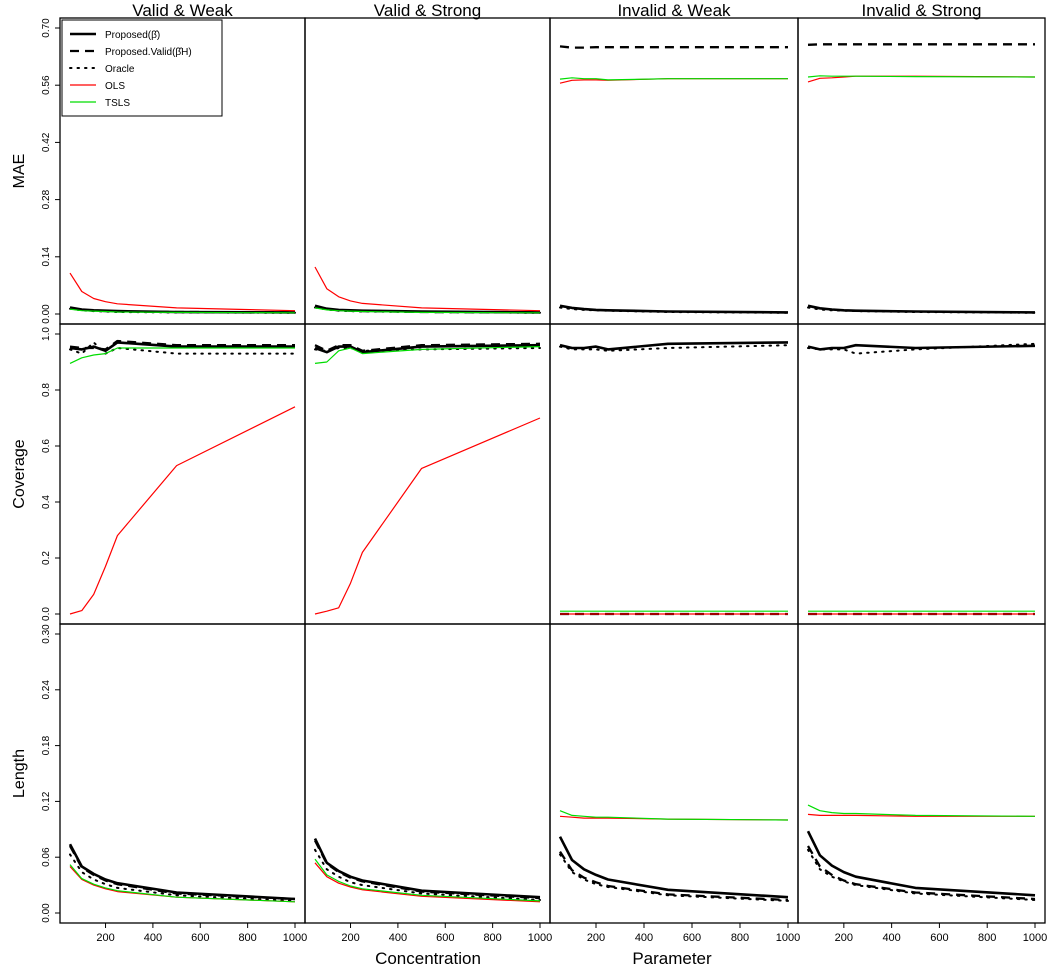  I want to click on legend-label-oracle: Oracle, so click(120, 69).